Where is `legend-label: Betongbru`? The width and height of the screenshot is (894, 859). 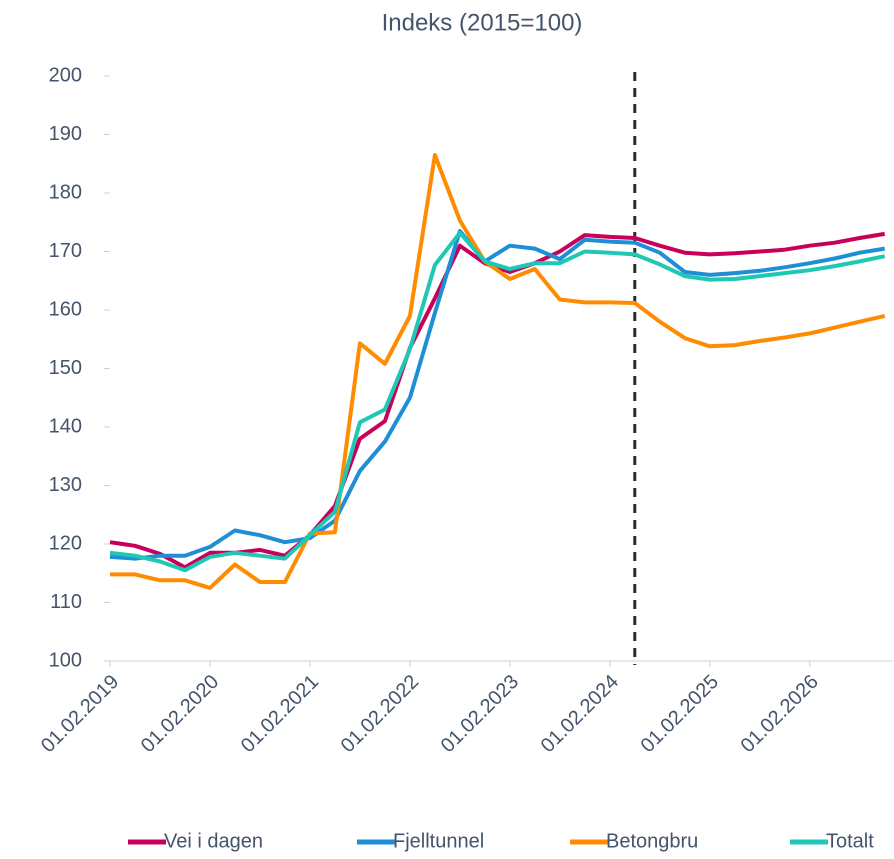 legend-label: Betongbru is located at coordinates (652, 841).